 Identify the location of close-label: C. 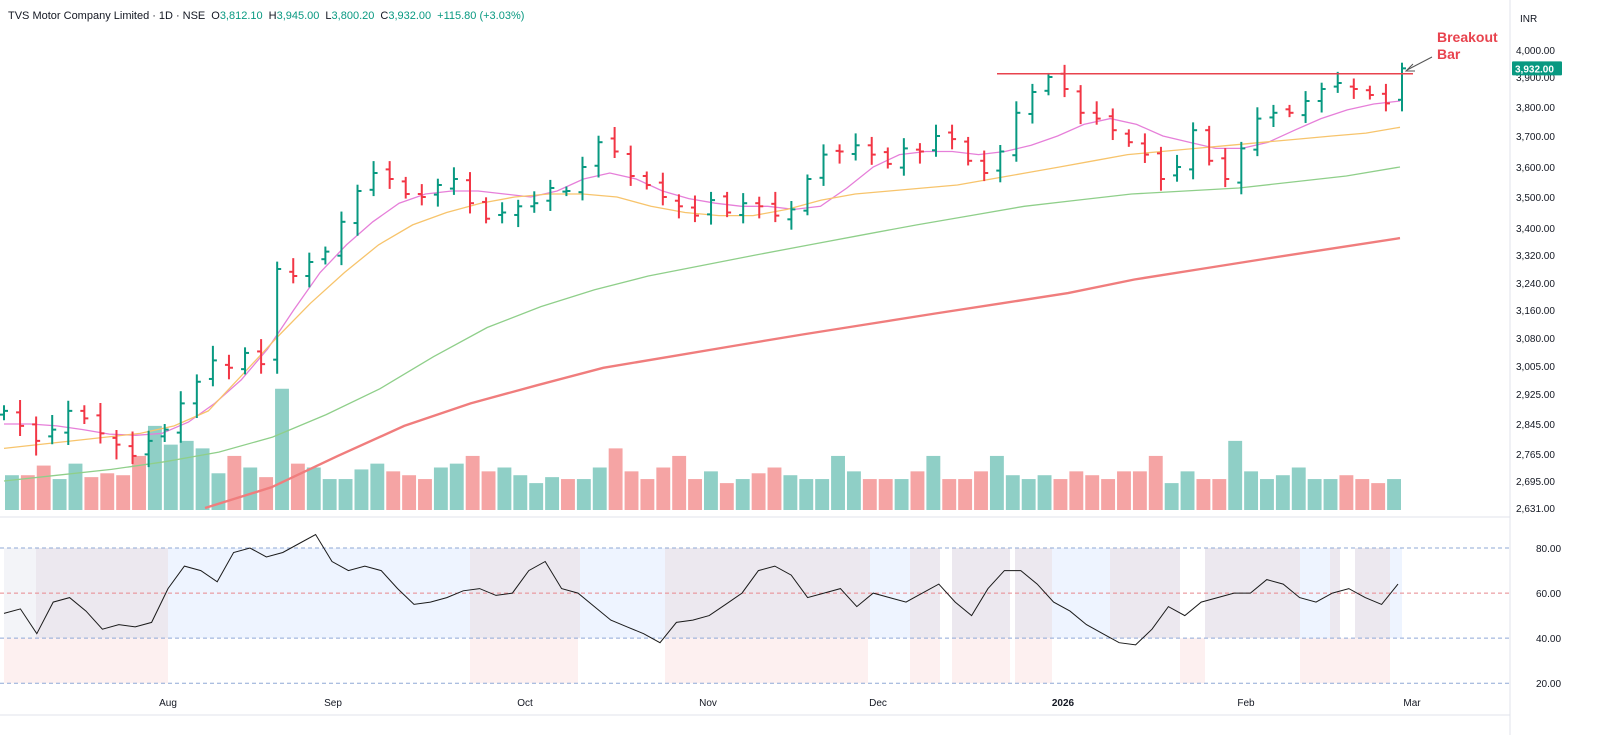
(384, 16).